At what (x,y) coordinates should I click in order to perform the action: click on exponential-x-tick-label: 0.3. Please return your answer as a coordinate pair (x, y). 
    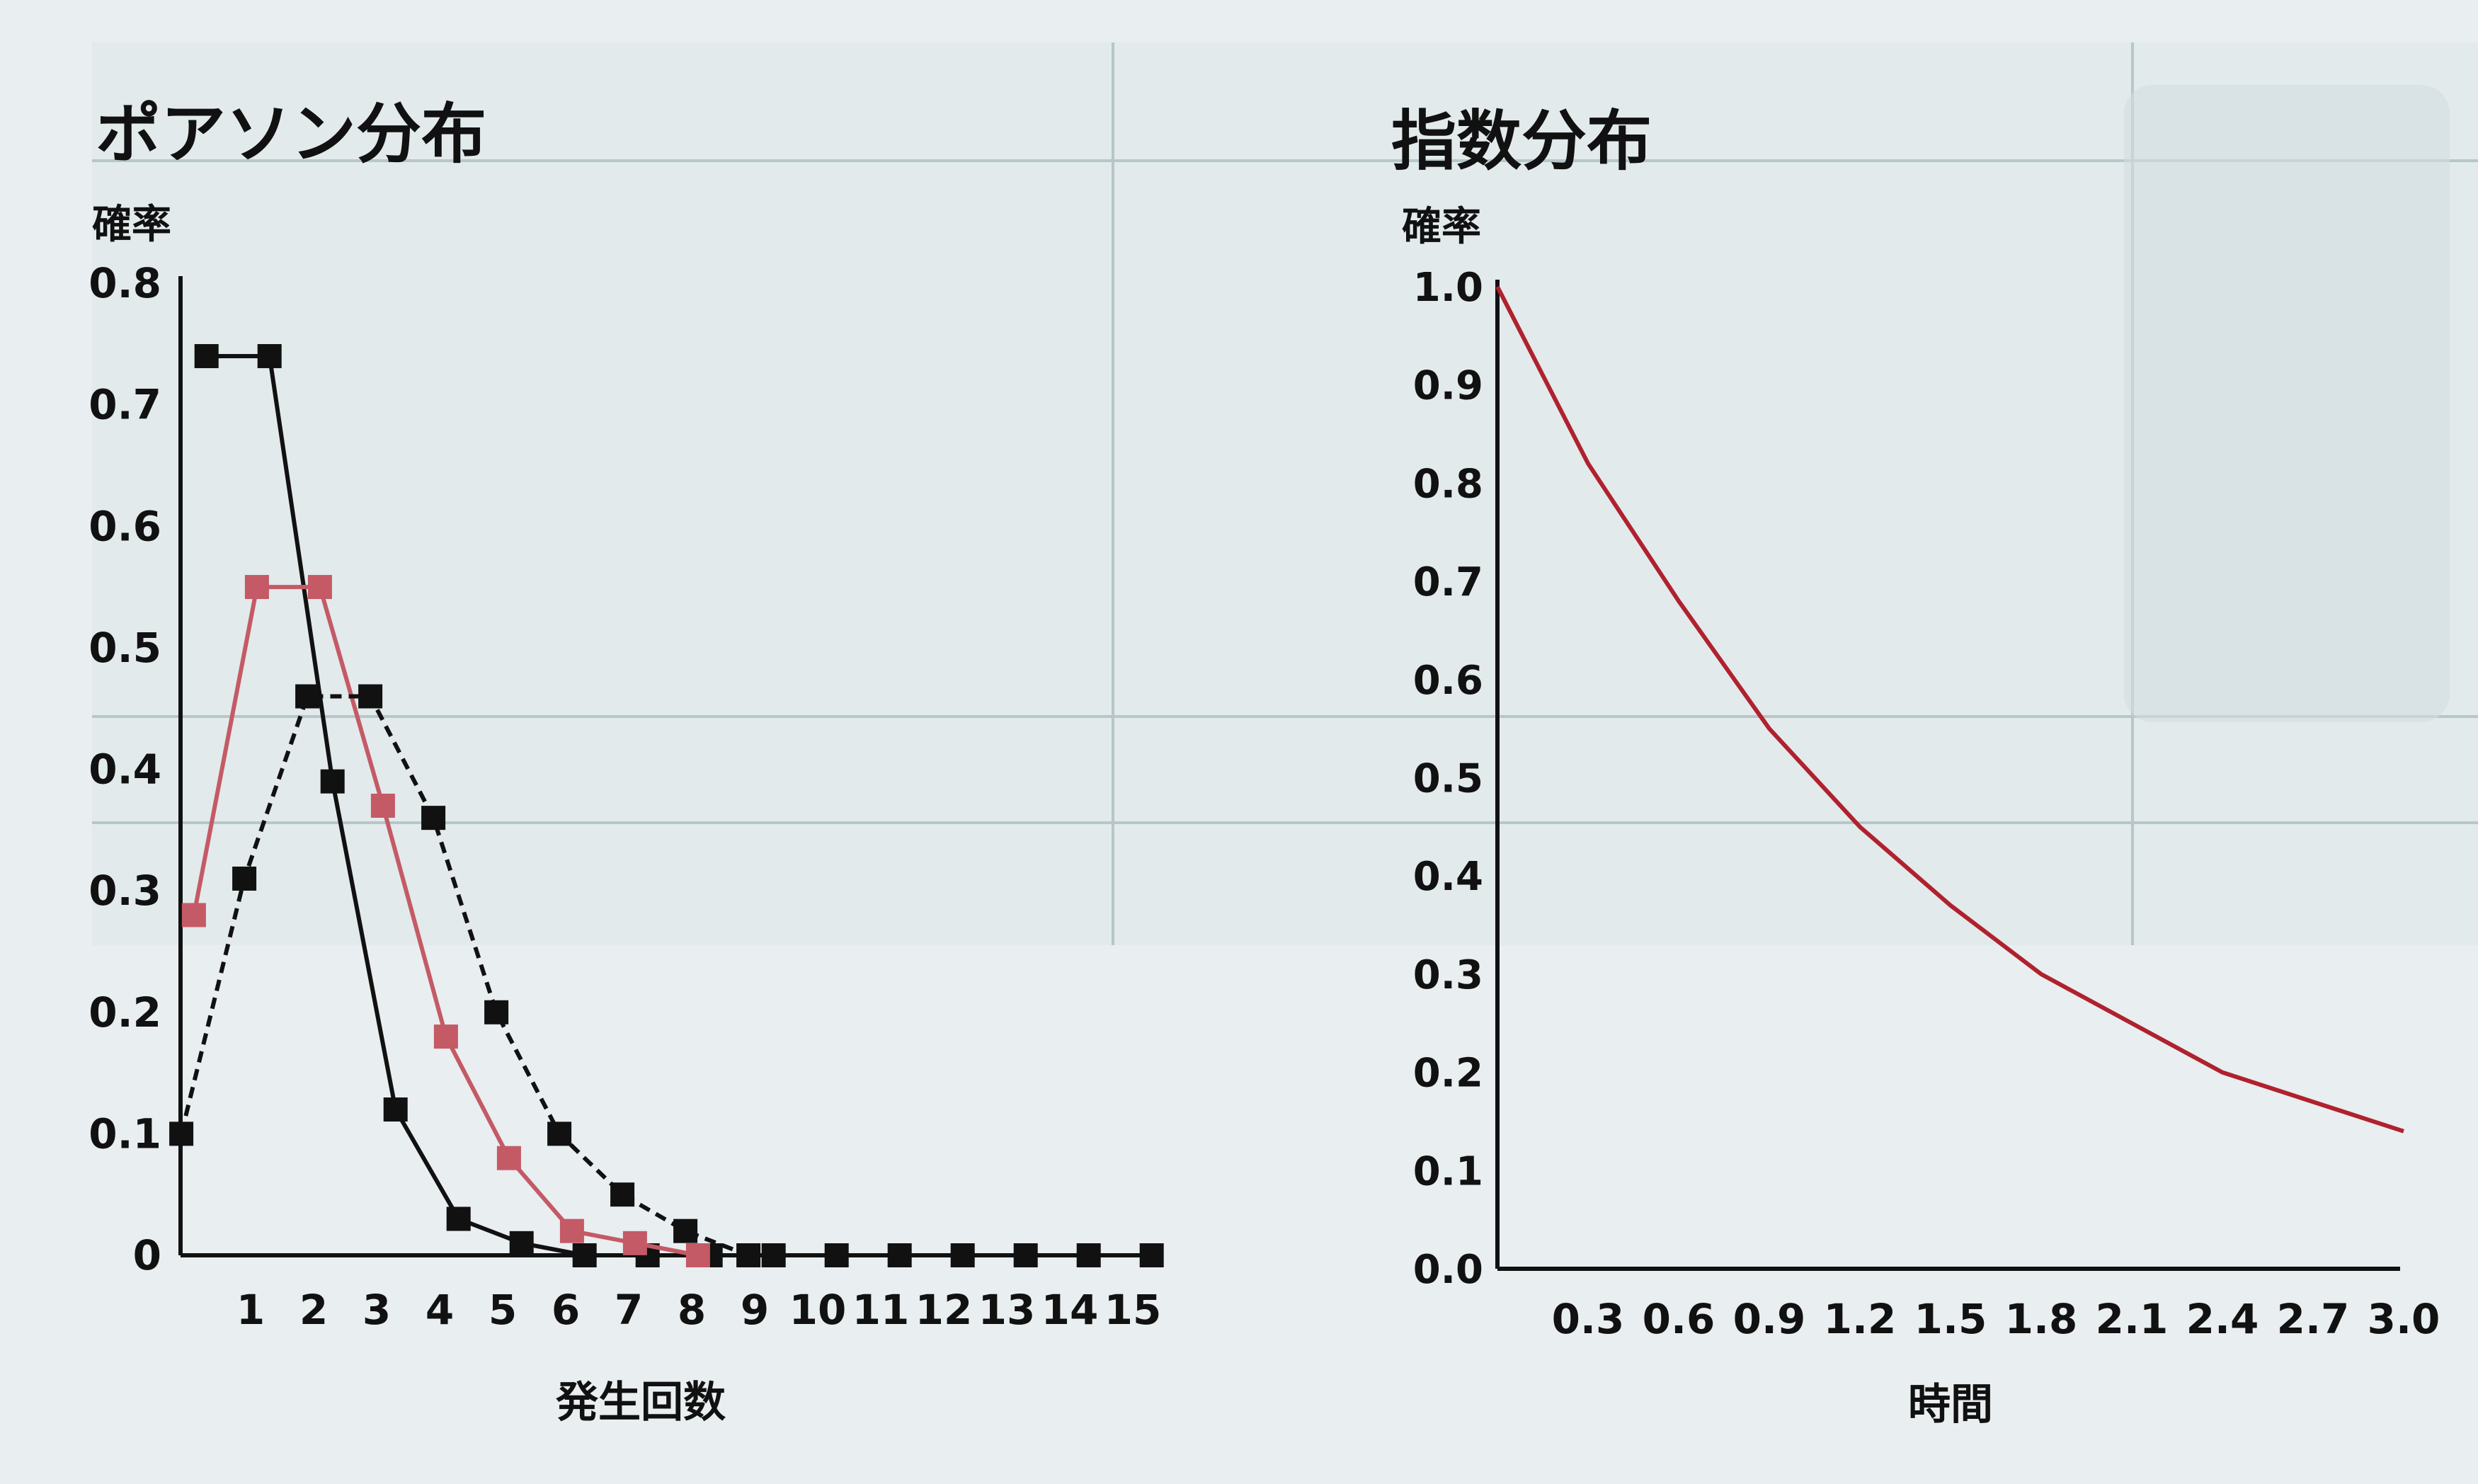
    Looking at the image, I should click on (1588, 1319).